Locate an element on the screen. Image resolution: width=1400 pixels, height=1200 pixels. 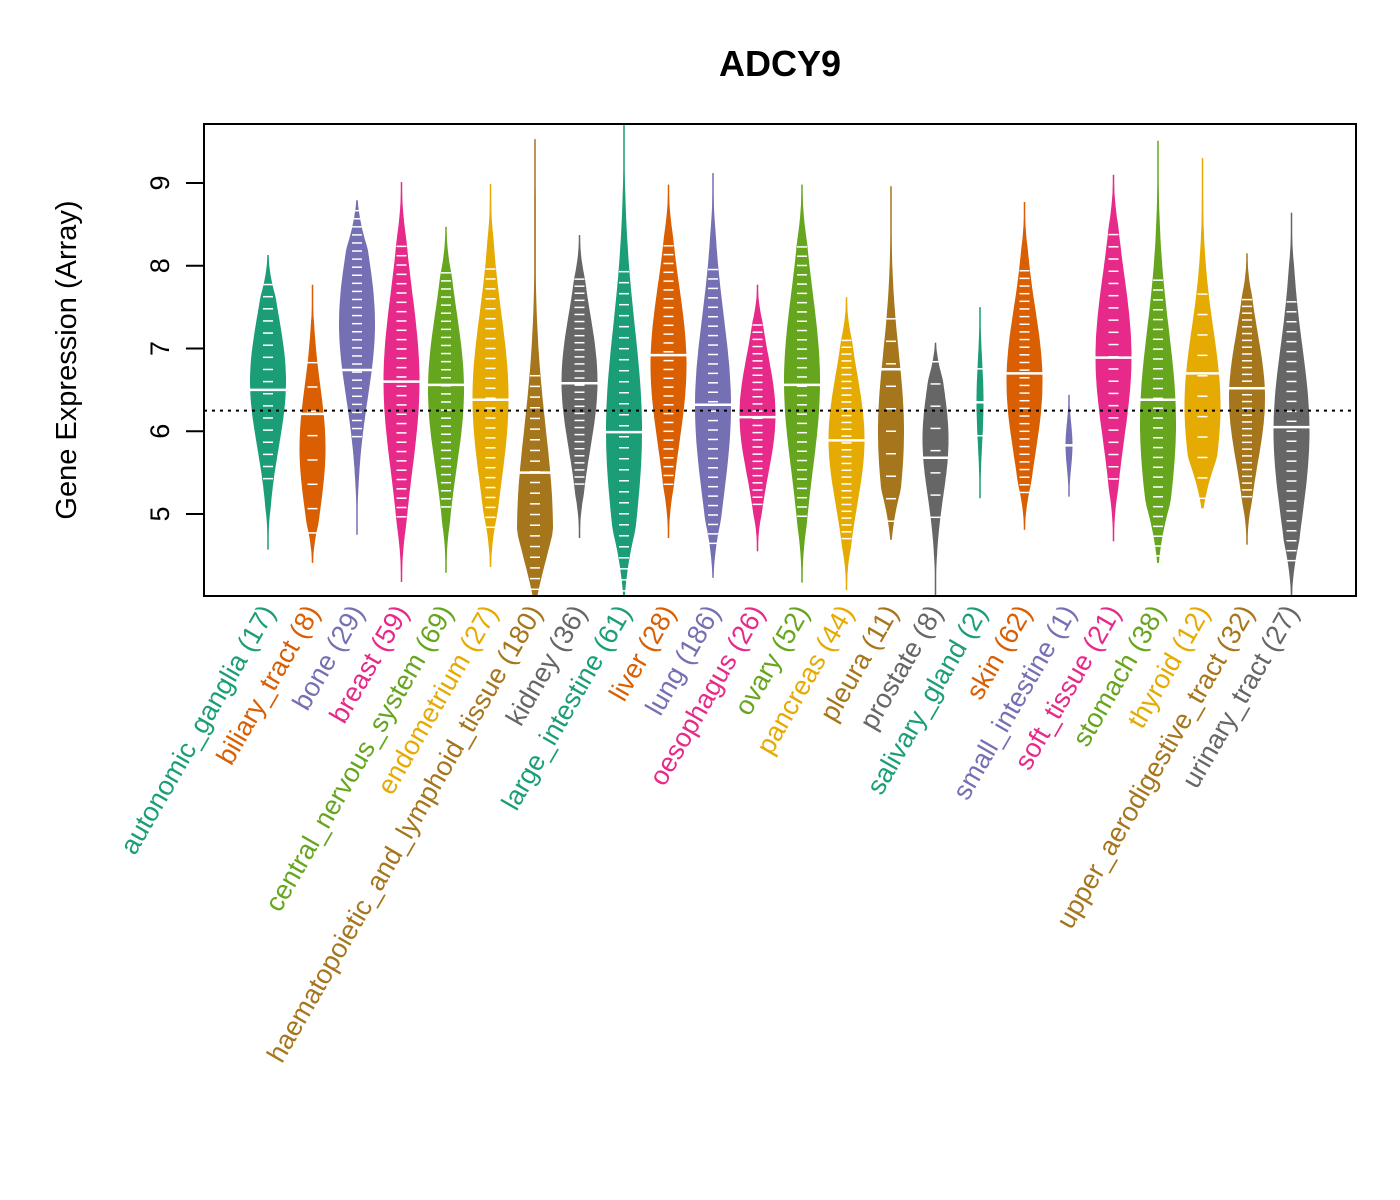
violin-bone is located at coordinates (357, 367).